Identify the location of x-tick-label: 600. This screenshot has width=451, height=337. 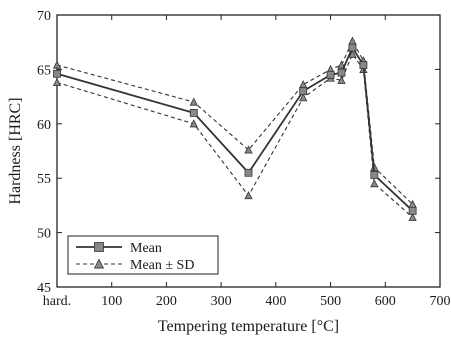
(385, 301).